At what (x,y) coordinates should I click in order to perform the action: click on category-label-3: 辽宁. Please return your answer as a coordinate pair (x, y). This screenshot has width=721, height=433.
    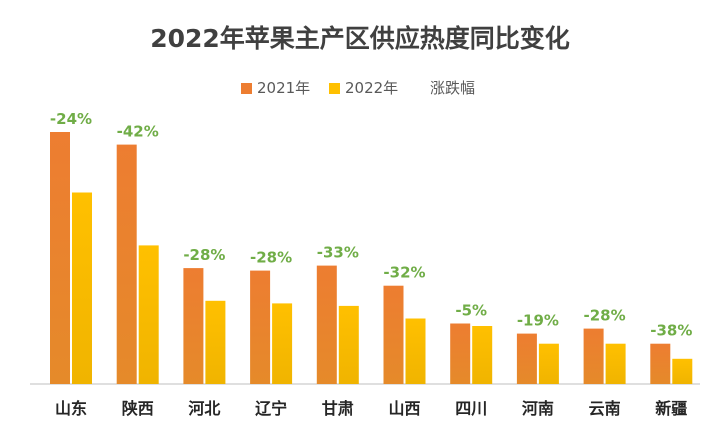
    Looking at the image, I should click on (271, 408).